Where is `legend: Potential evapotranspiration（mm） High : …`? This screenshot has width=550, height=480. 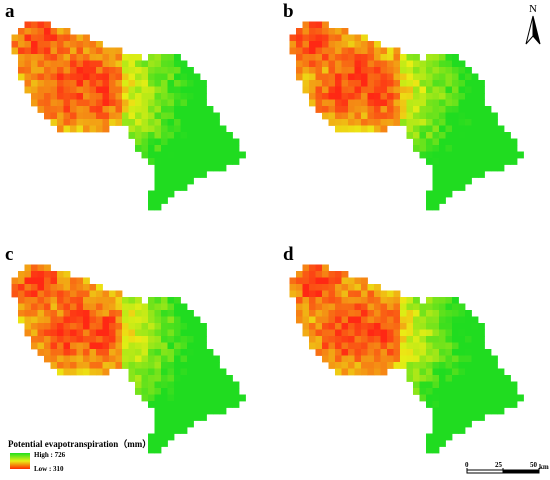
legend: Potential evapotranspiration（mm） High : … is located at coordinates (108, 458).